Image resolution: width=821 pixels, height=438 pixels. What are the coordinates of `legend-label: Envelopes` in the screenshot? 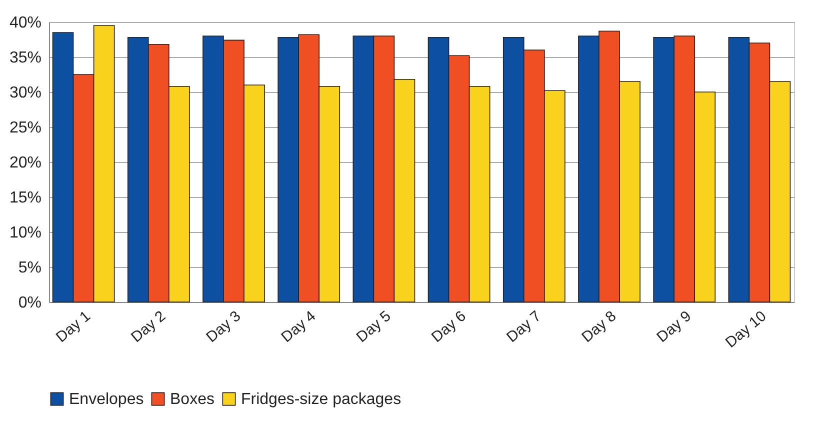 It's located at (106, 399).